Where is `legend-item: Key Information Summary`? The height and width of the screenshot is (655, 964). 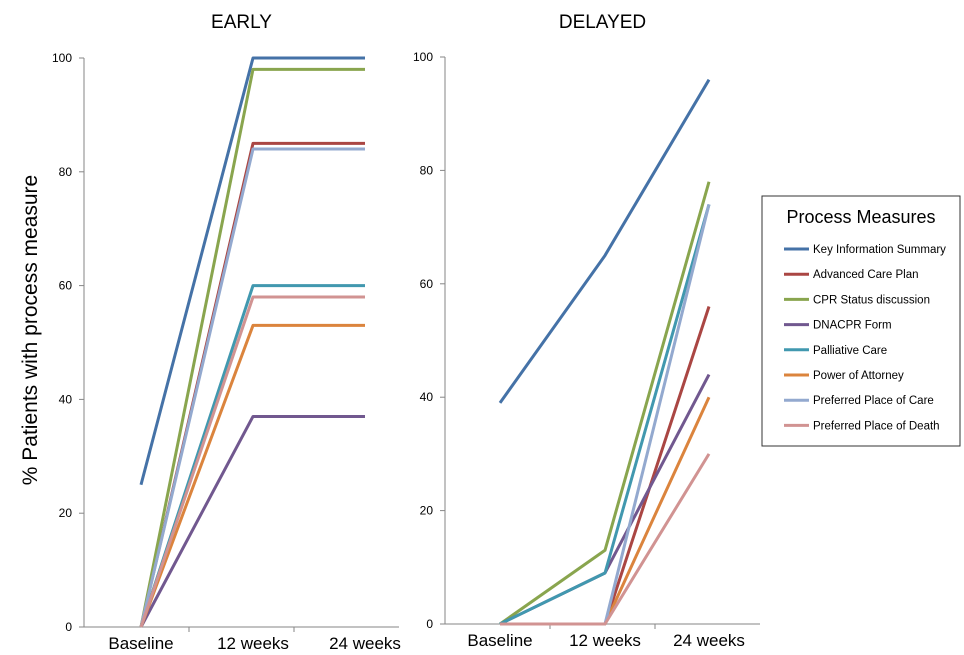 legend-item: Key Information Summary is located at coordinates (865, 250).